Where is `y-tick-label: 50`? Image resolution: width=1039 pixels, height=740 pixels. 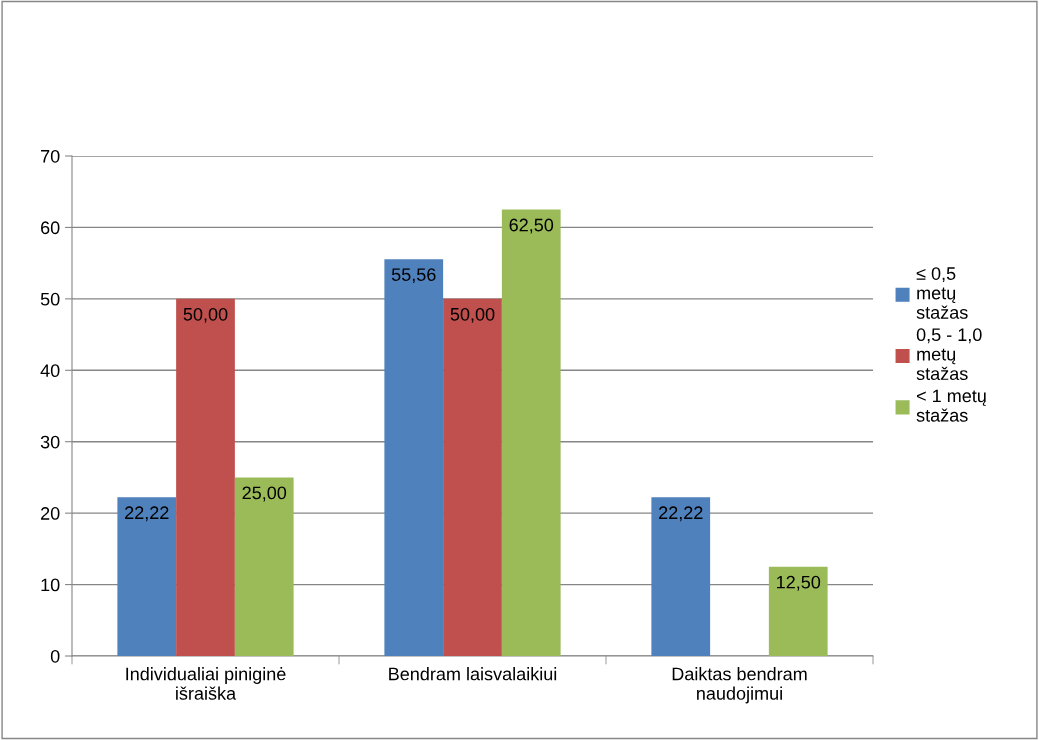
y-tick-label: 50 is located at coordinates (50, 299).